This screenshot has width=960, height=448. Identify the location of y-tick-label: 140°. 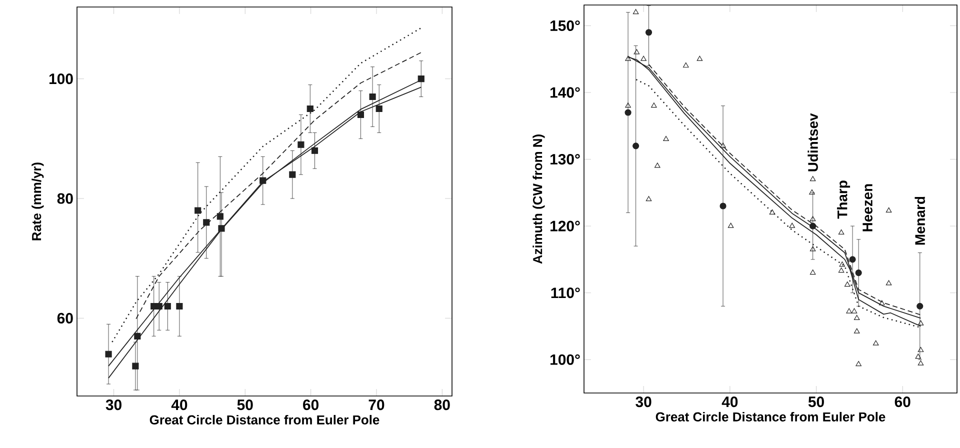
(565, 92).